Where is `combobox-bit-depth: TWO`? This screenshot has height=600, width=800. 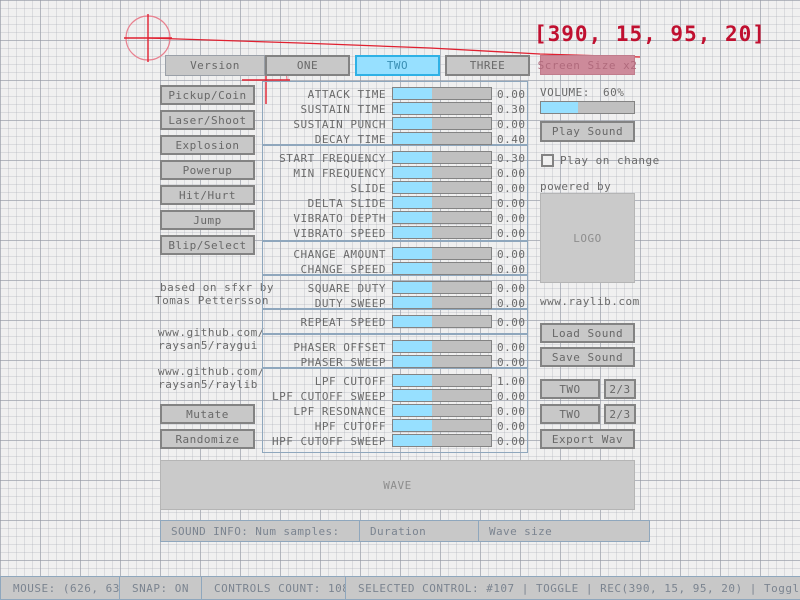 combobox-bit-depth: TWO is located at coordinates (570, 414).